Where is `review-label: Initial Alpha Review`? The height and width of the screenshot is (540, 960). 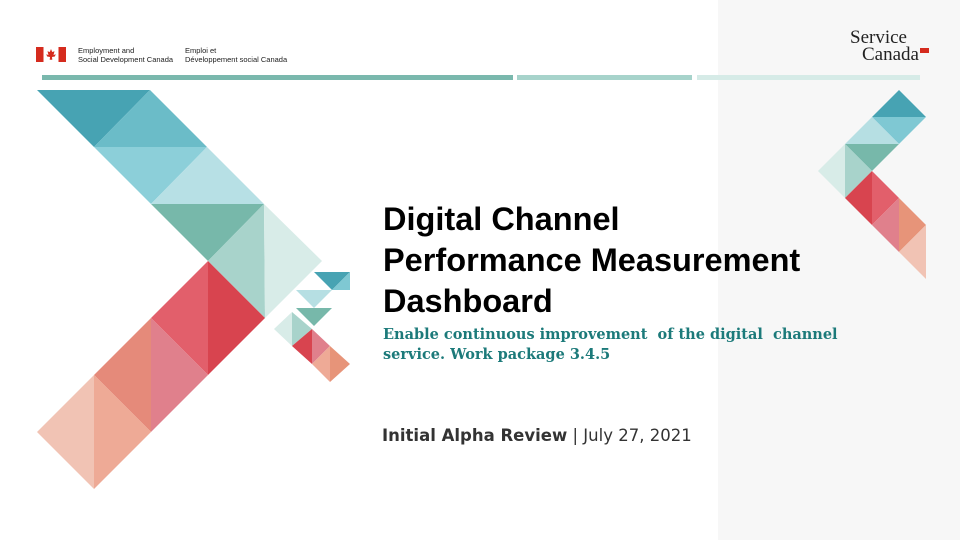
review-label: Initial Alpha Review is located at coordinates (475, 435).